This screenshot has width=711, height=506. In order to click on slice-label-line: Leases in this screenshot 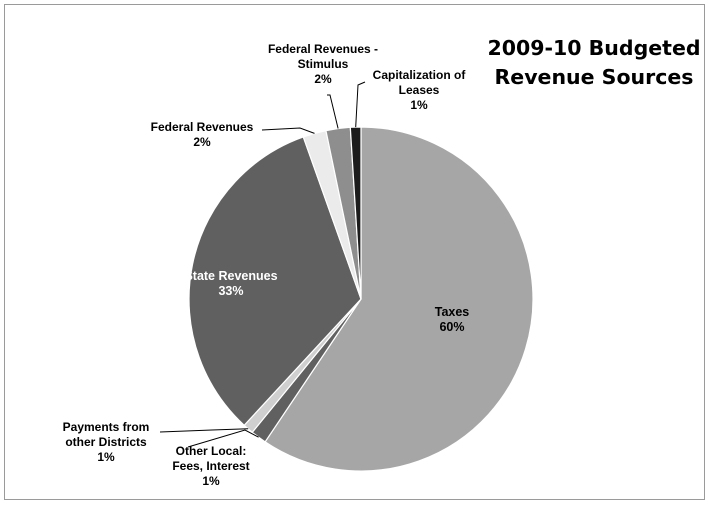, I will do `click(419, 90)`.